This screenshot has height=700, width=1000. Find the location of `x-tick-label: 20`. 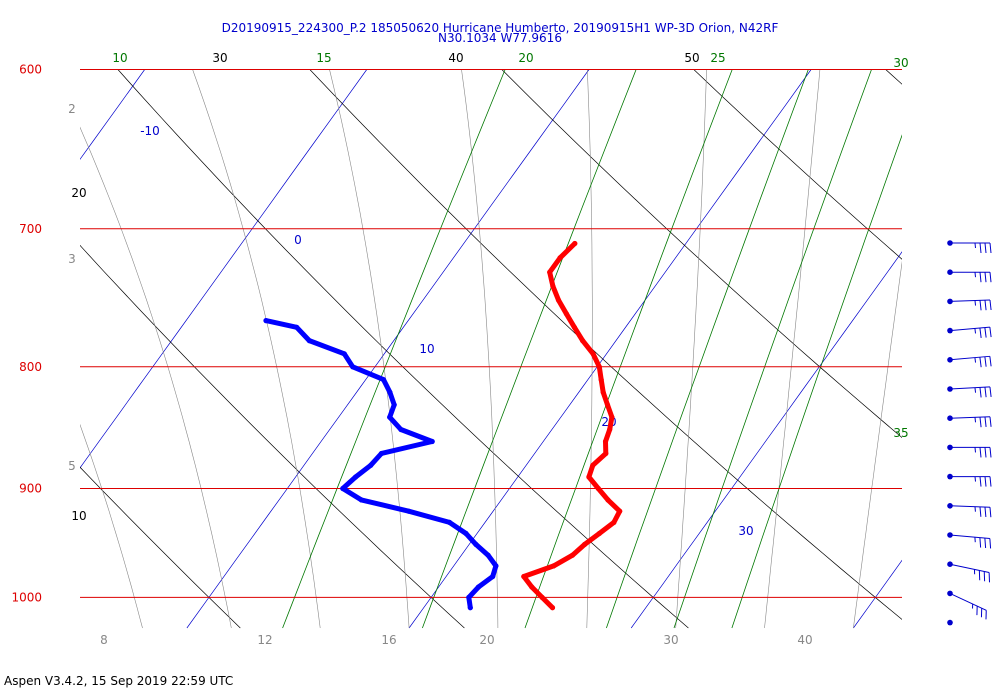

x-tick-label: 20 is located at coordinates (486, 640).